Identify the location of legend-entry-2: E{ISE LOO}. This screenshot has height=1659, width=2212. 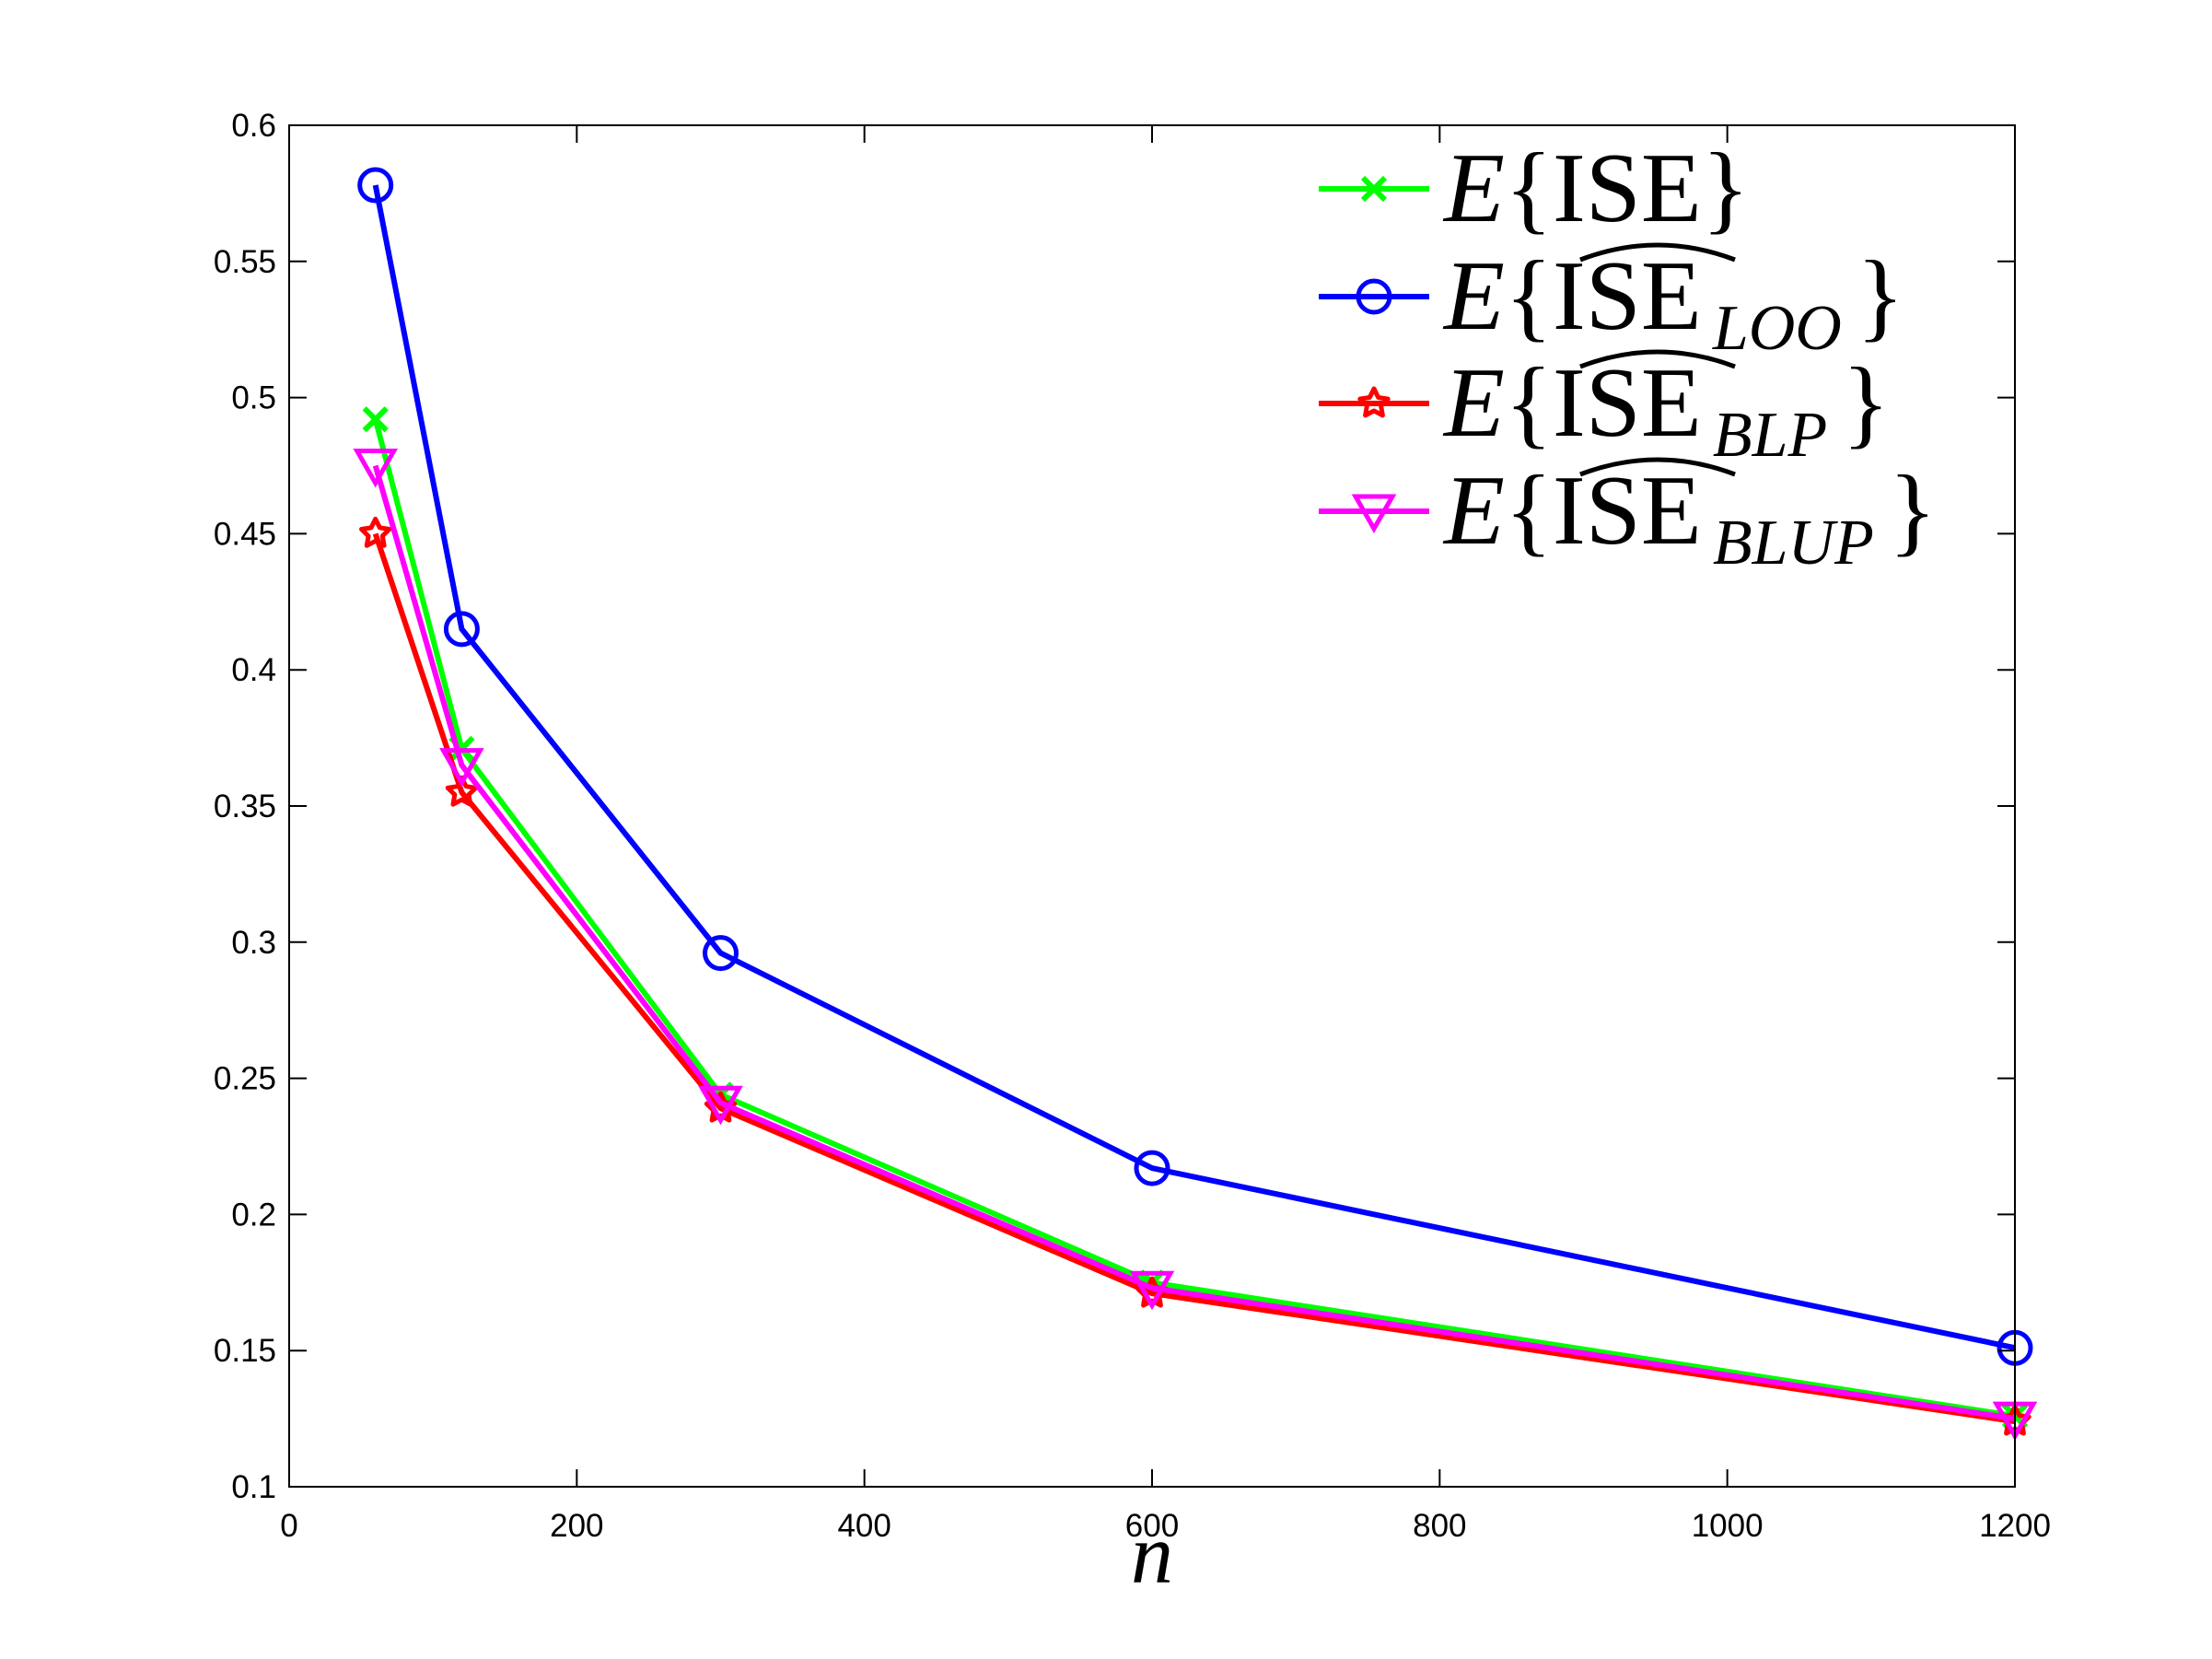
(1612, 302).